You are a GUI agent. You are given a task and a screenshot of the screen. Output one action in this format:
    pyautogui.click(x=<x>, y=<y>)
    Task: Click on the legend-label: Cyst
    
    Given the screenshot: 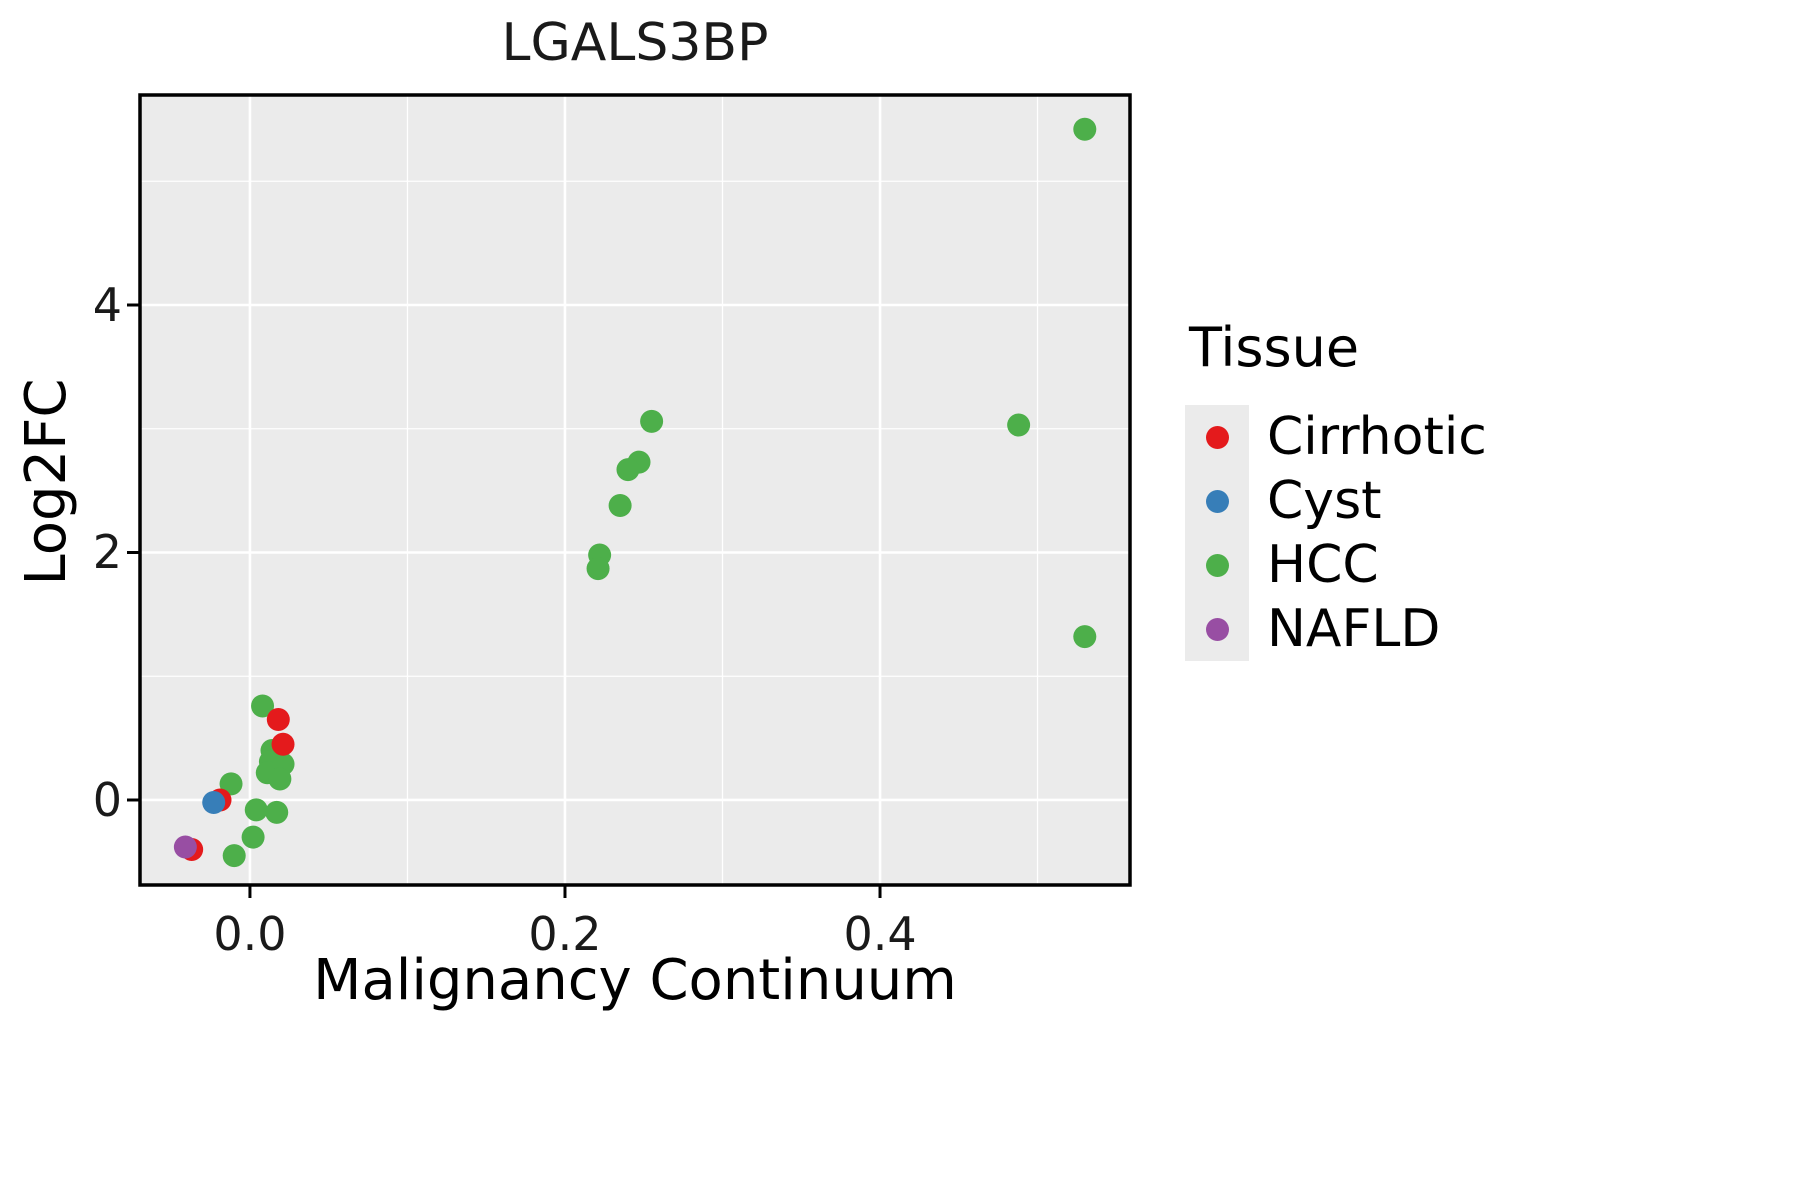 What is the action you would take?
    pyautogui.click(x=1324, y=501)
    